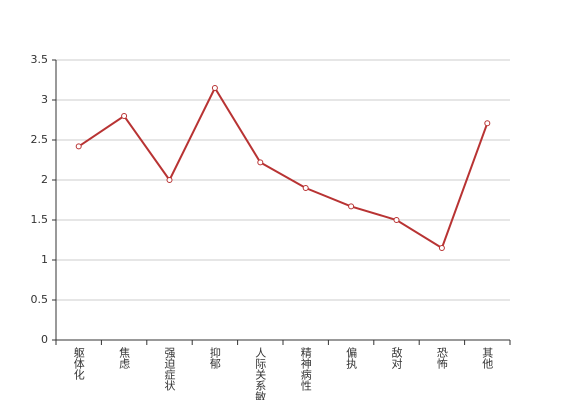 The width and height of the screenshot is (567, 400). What do you see at coordinates (169, 369) in the screenshot?
I see `x-tick-label: 强迫症状` at bounding box center [169, 369].